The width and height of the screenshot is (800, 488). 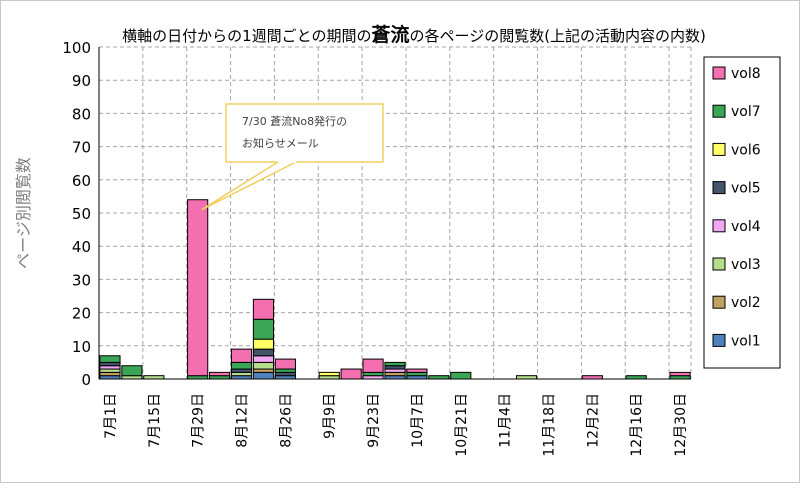 What do you see at coordinates (249, 186) in the screenshot?
I see `callout-pointer` at bounding box center [249, 186].